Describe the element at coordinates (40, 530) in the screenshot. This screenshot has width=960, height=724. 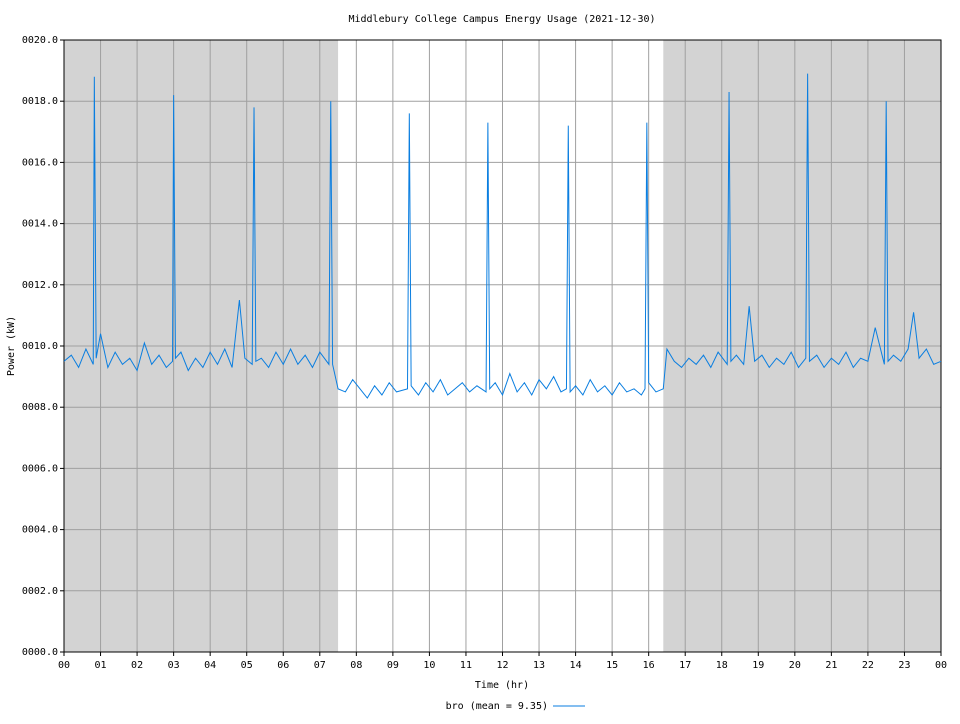
I see `y-tick-label: 0004.0` at that location.